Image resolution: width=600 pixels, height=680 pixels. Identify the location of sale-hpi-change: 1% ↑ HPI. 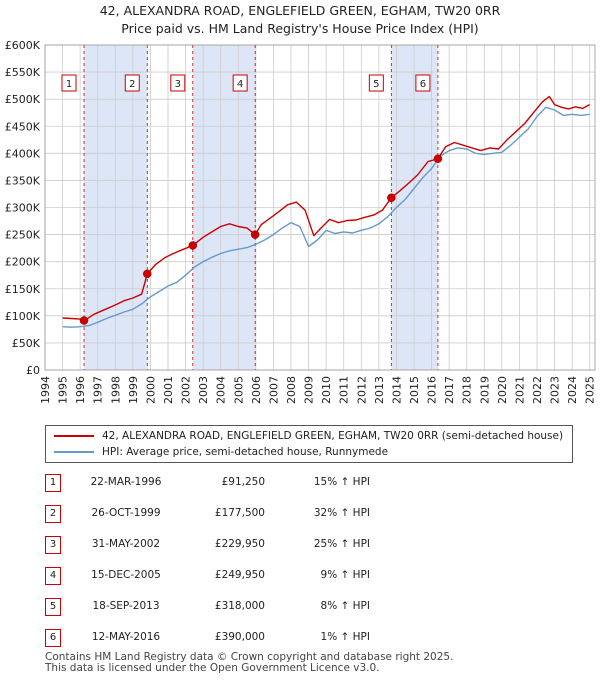
(345, 637).